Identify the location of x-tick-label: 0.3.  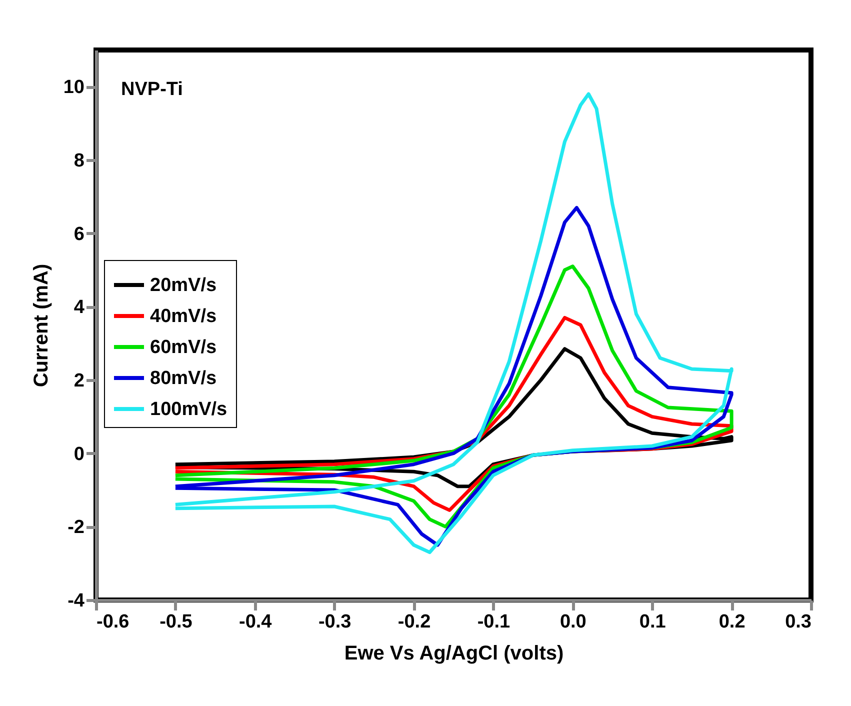
(798, 622).